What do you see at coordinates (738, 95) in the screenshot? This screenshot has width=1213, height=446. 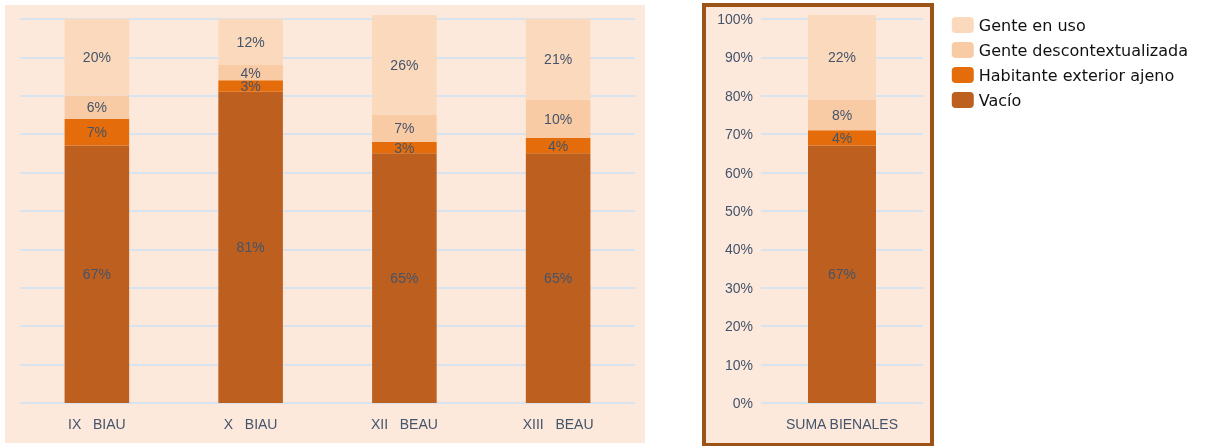 I see `y-tick-label: 80%` at bounding box center [738, 95].